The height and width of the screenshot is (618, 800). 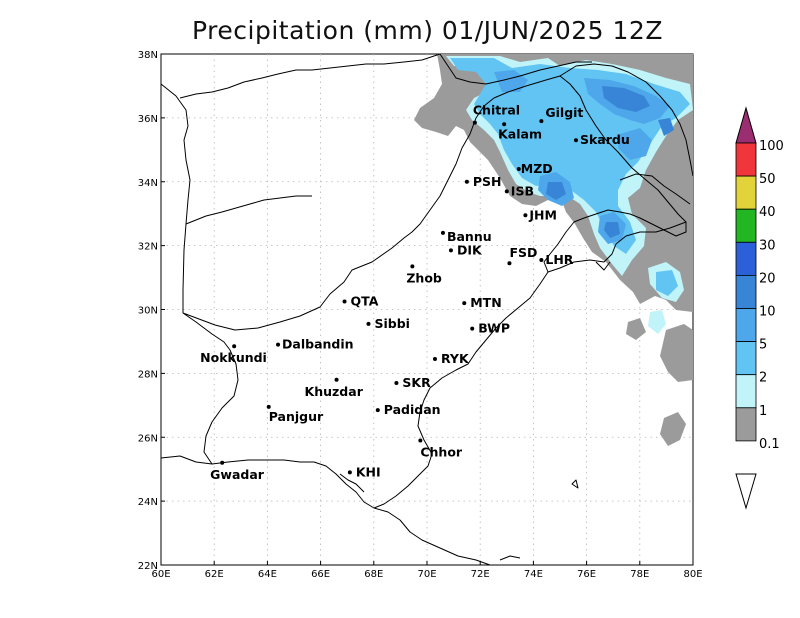 What do you see at coordinates (655, 189) in the screenshot?
I see `china-border` at bounding box center [655, 189].